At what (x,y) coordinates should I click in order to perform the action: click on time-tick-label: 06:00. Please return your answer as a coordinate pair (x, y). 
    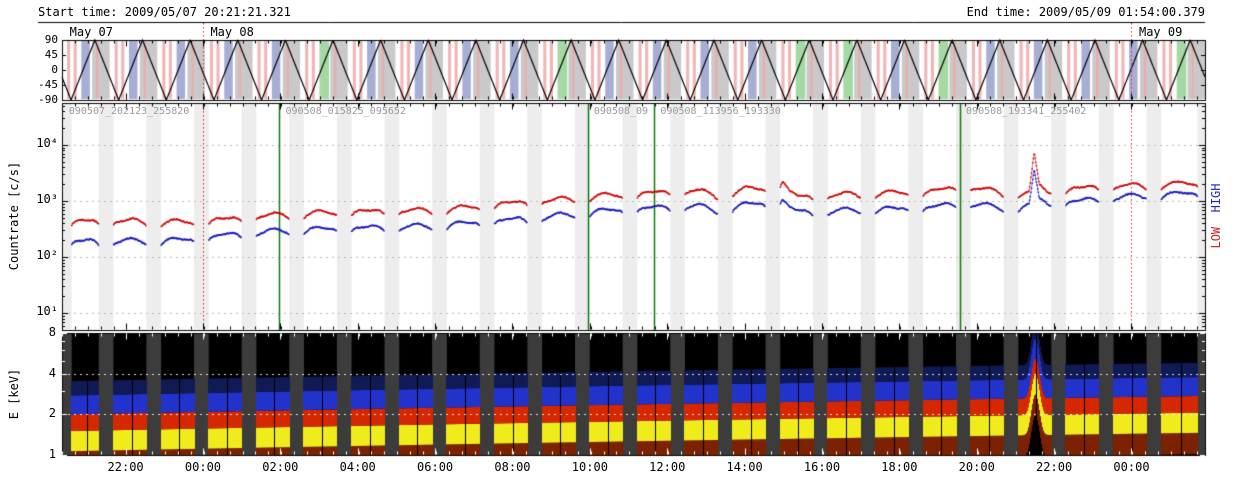
    Looking at the image, I should click on (435, 467).